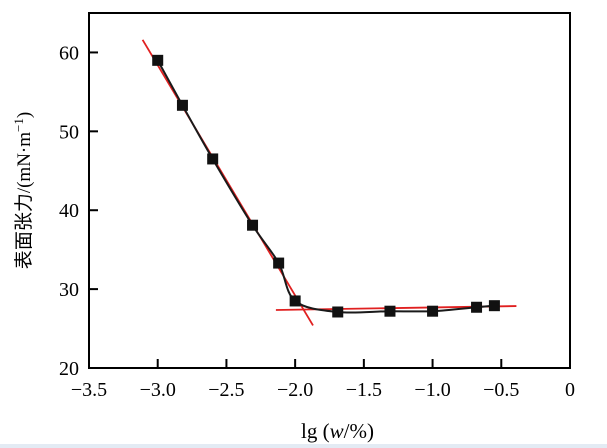 The width and height of the screenshot is (607, 448). What do you see at coordinates (295, 390) in the screenshot?
I see `x-tick-label: −2.0` at bounding box center [295, 390].